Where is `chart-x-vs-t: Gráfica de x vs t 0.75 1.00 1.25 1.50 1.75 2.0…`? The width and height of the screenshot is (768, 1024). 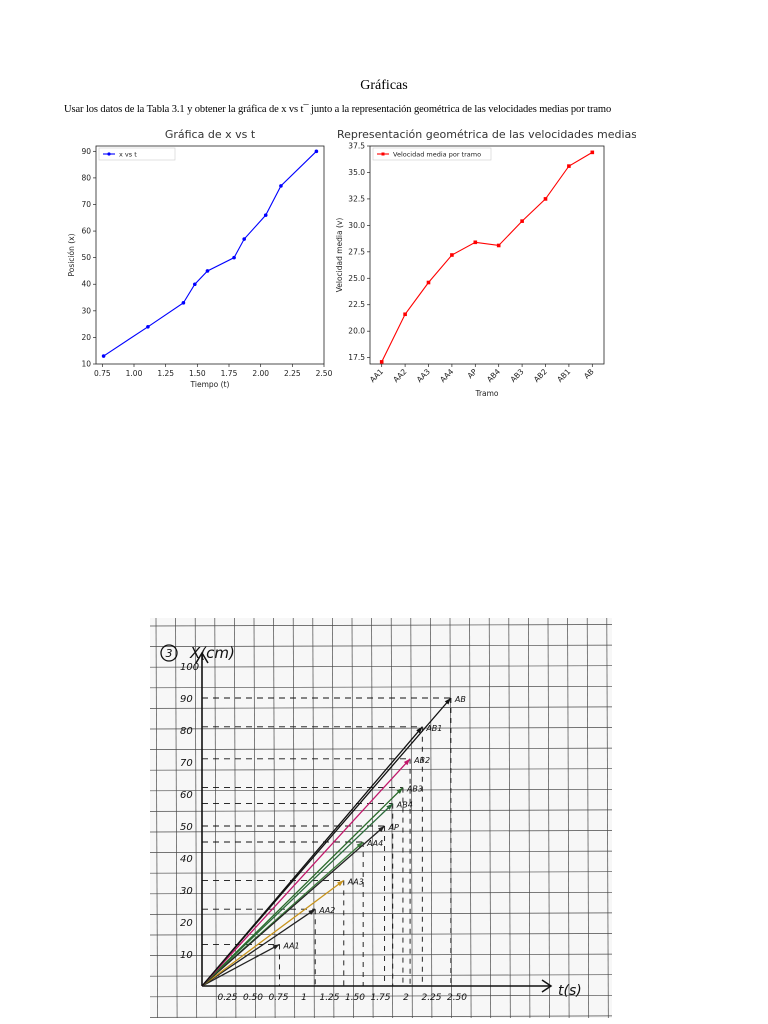 chart-x-vs-t: Gráfica de x vs t 0.75 1.00 1.25 1.50 1.75 2.0… is located at coordinates (199, 258).